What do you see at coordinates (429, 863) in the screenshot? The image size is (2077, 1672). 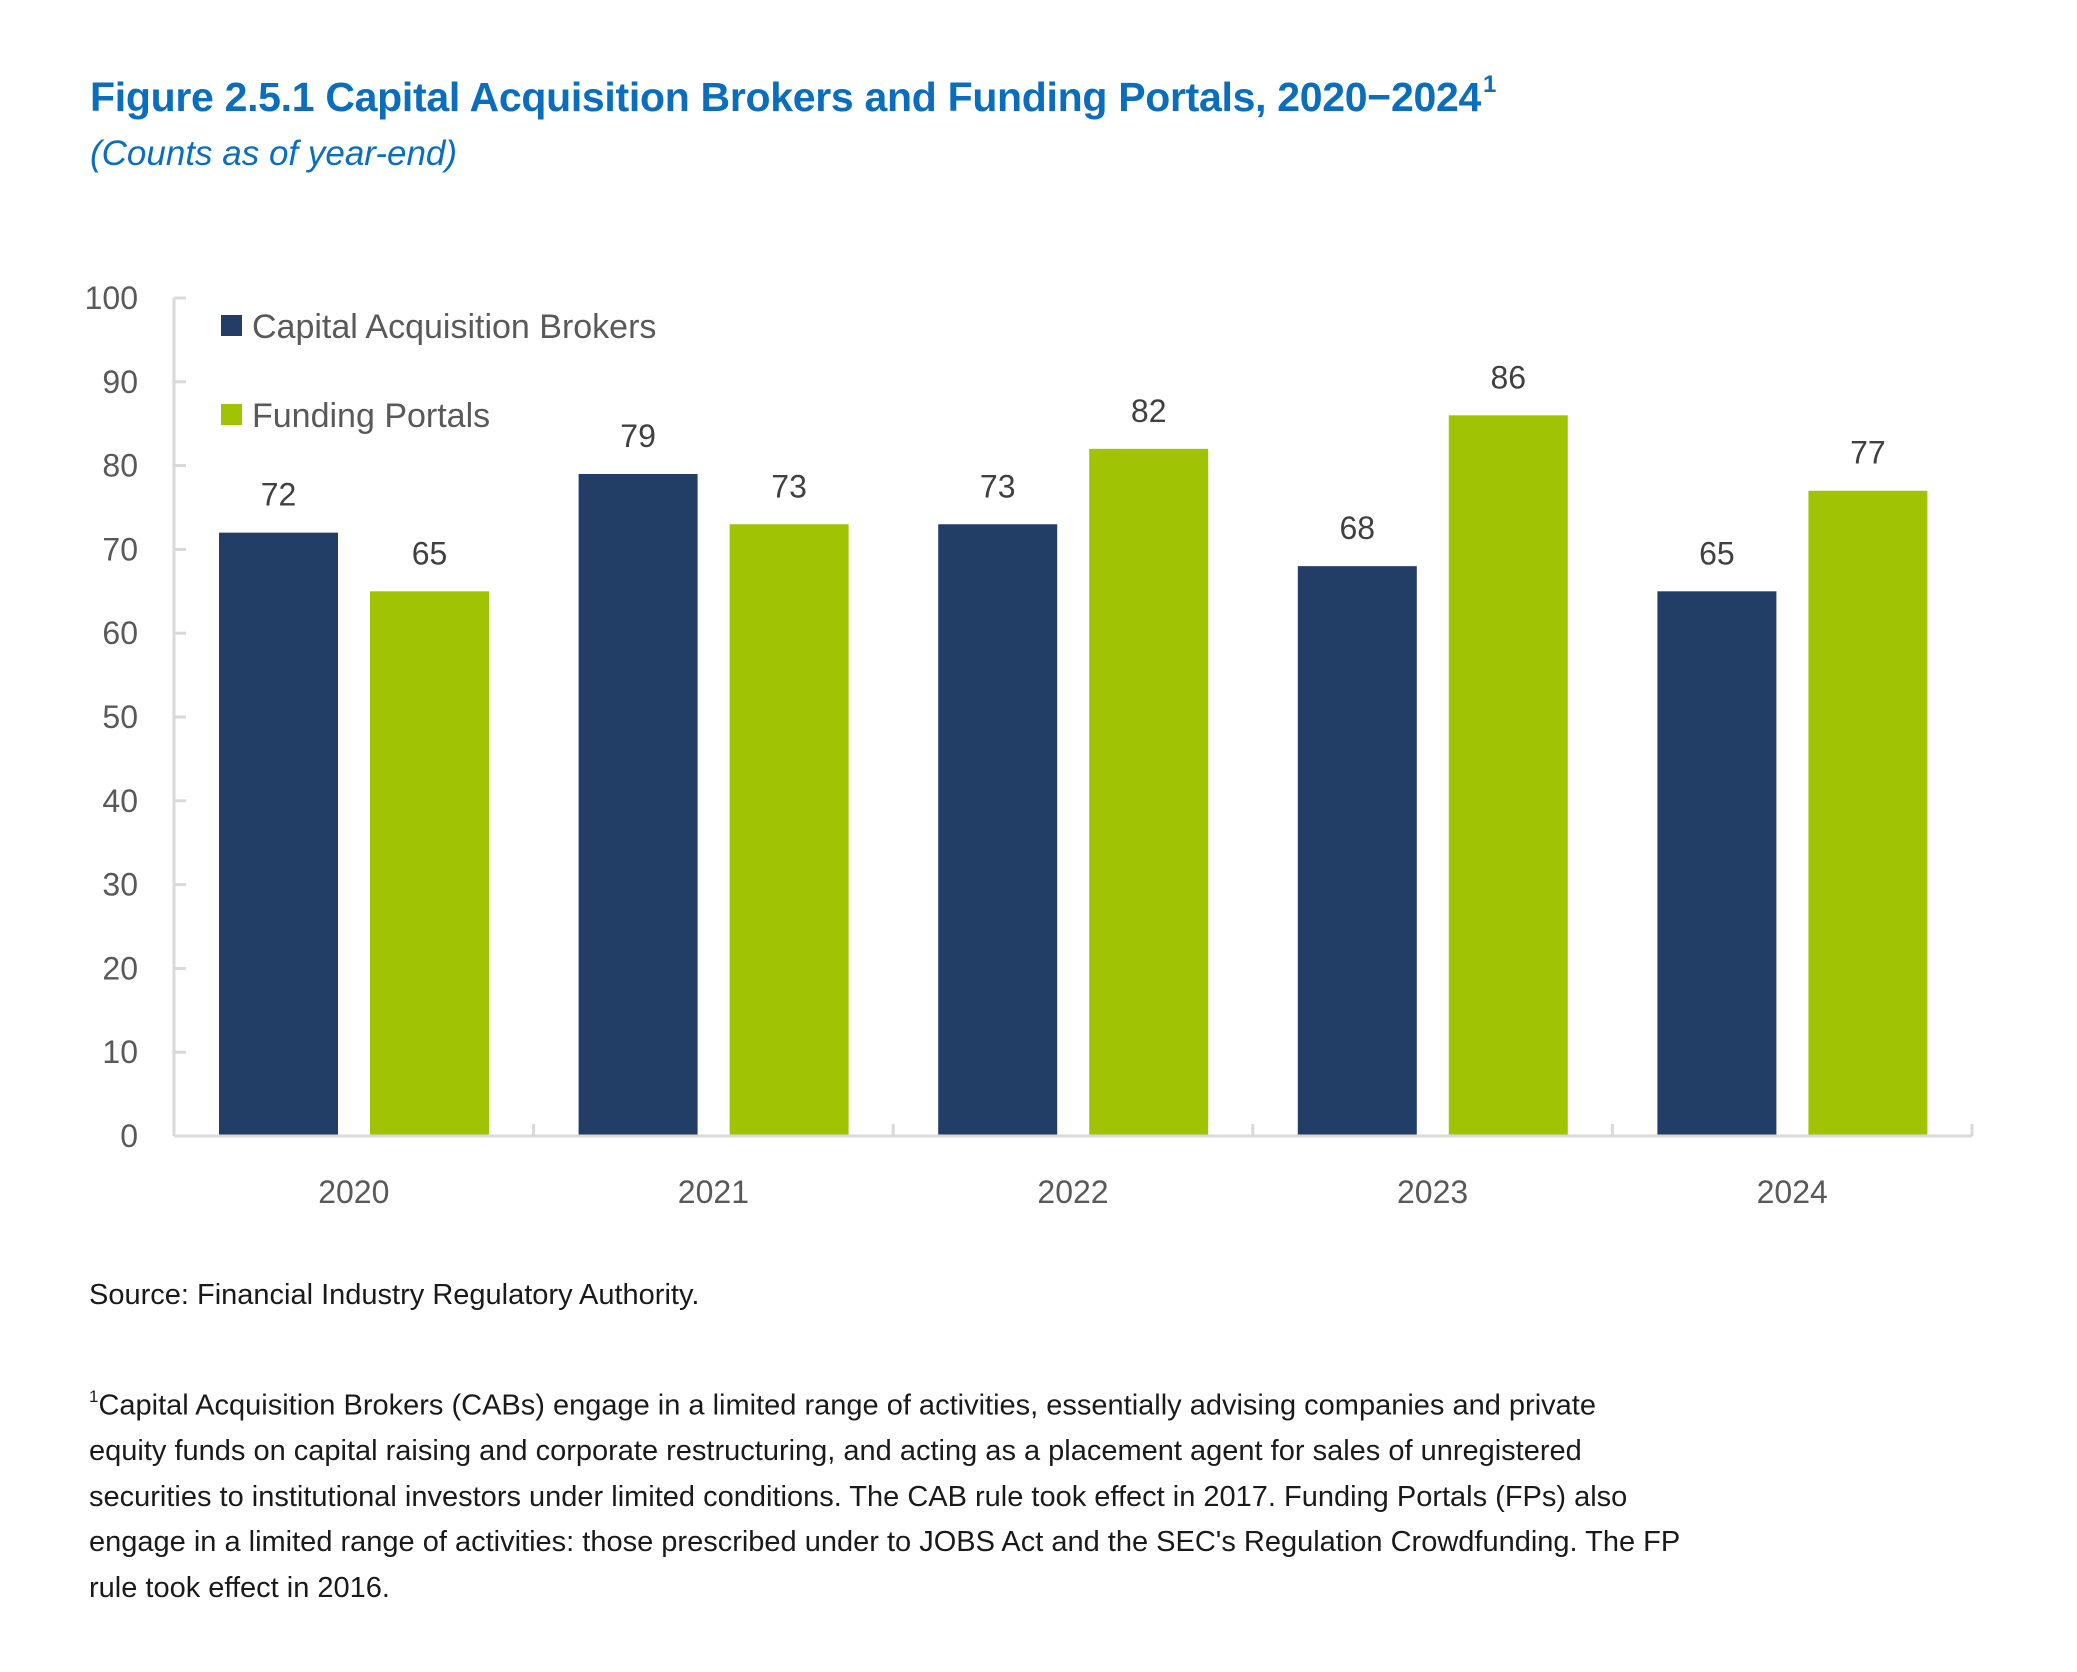 I see `bar-fp-2020` at bounding box center [429, 863].